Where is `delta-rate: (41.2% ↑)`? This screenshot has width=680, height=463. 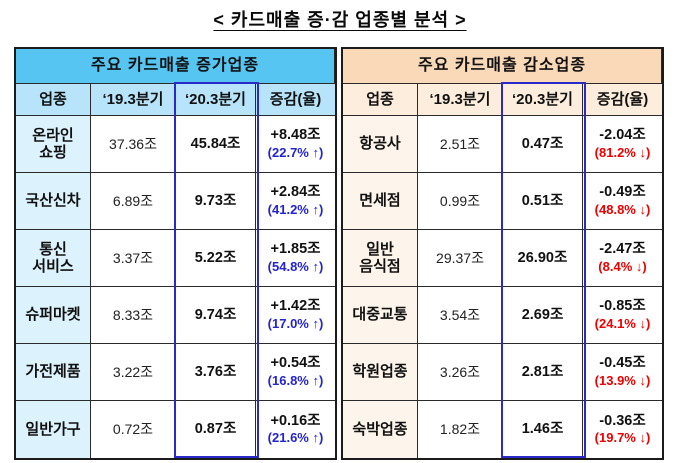 delta-rate: (41.2% ↑) is located at coordinates (295, 209).